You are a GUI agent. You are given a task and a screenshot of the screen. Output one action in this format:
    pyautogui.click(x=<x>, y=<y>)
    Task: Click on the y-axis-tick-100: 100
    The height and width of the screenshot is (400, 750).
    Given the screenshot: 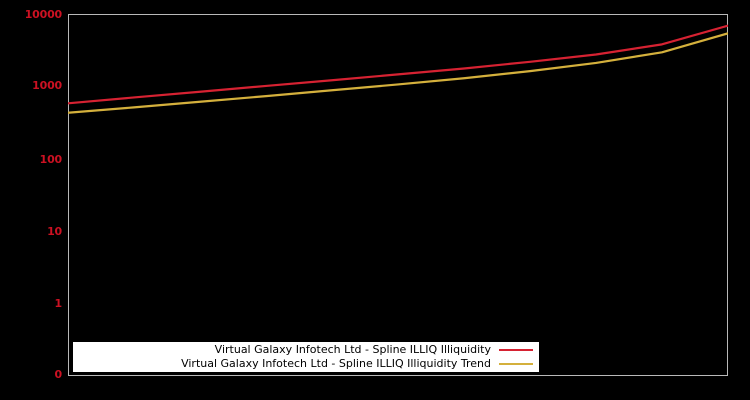 What is the action you would take?
    pyautogui.click(x=51, y=159)
    